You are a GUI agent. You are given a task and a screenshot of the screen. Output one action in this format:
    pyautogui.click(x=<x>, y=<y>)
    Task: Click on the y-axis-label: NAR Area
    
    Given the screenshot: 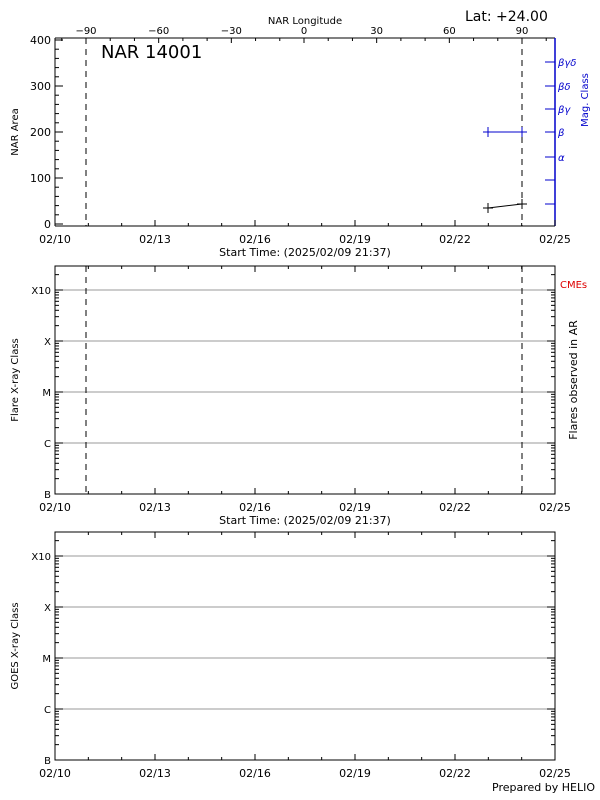 What is the action you would take?
    pyautogui.click(x=15, y=131)
    